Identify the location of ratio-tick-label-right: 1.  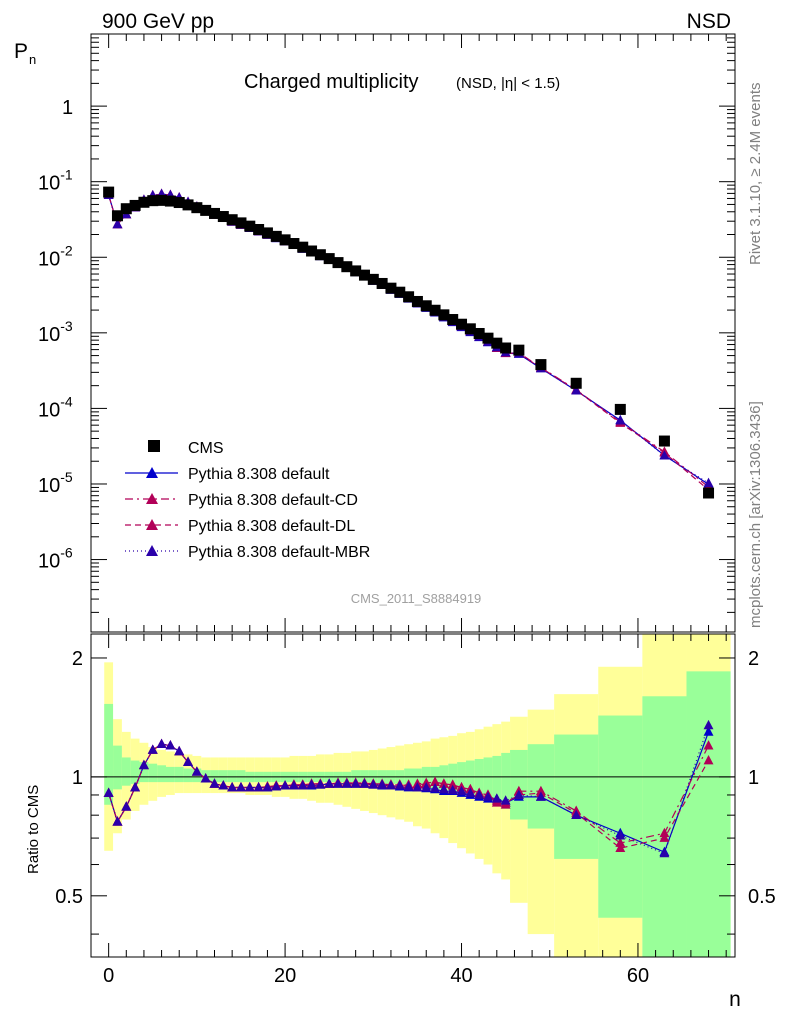
(753, 778).